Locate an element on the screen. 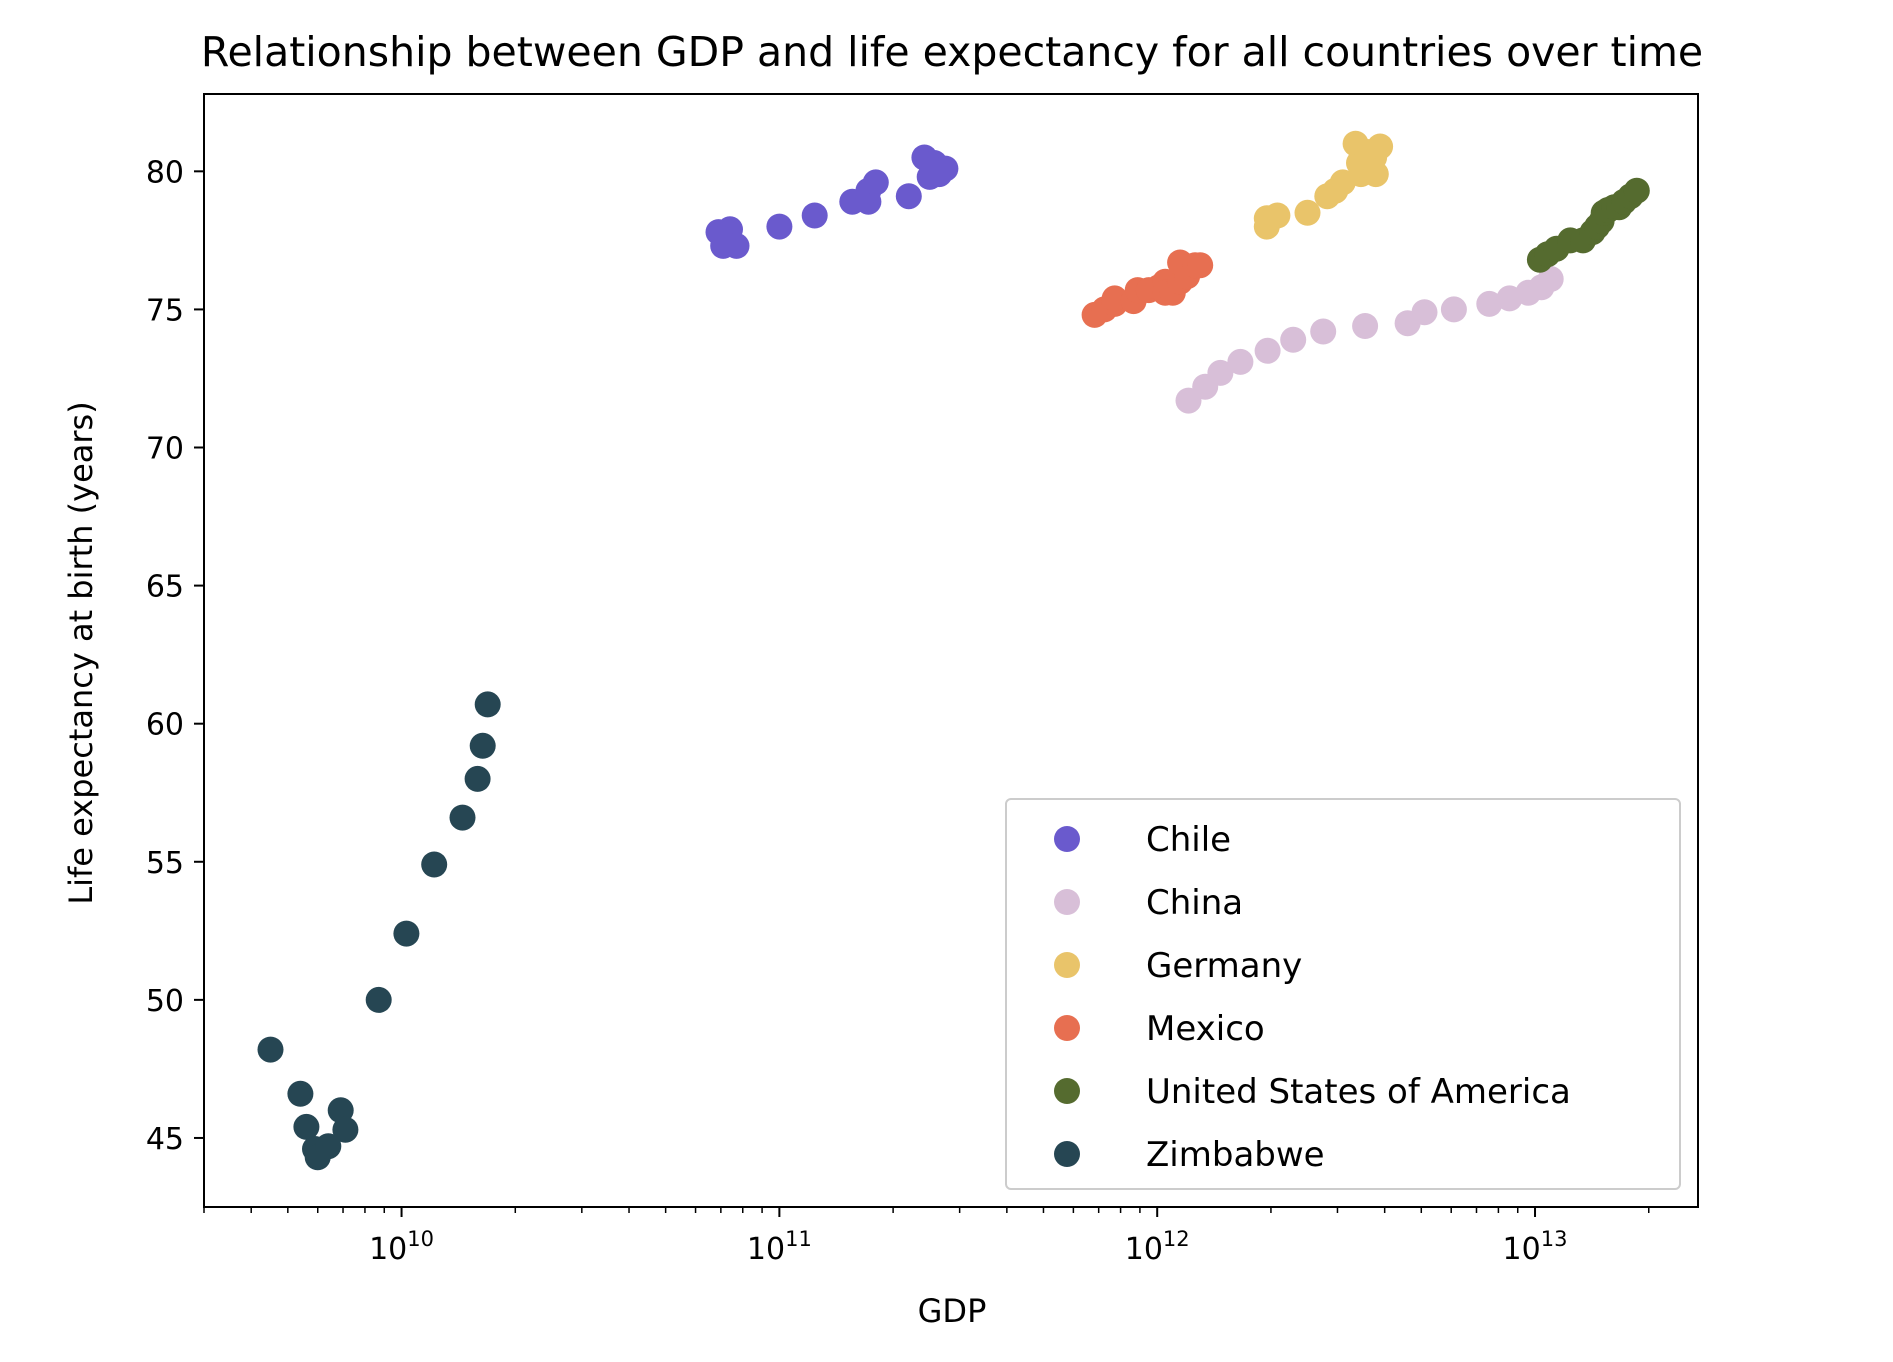 The height and width of the screenshot is (1362, 1893). legend-label: China is located at coordinates (1194, 903).